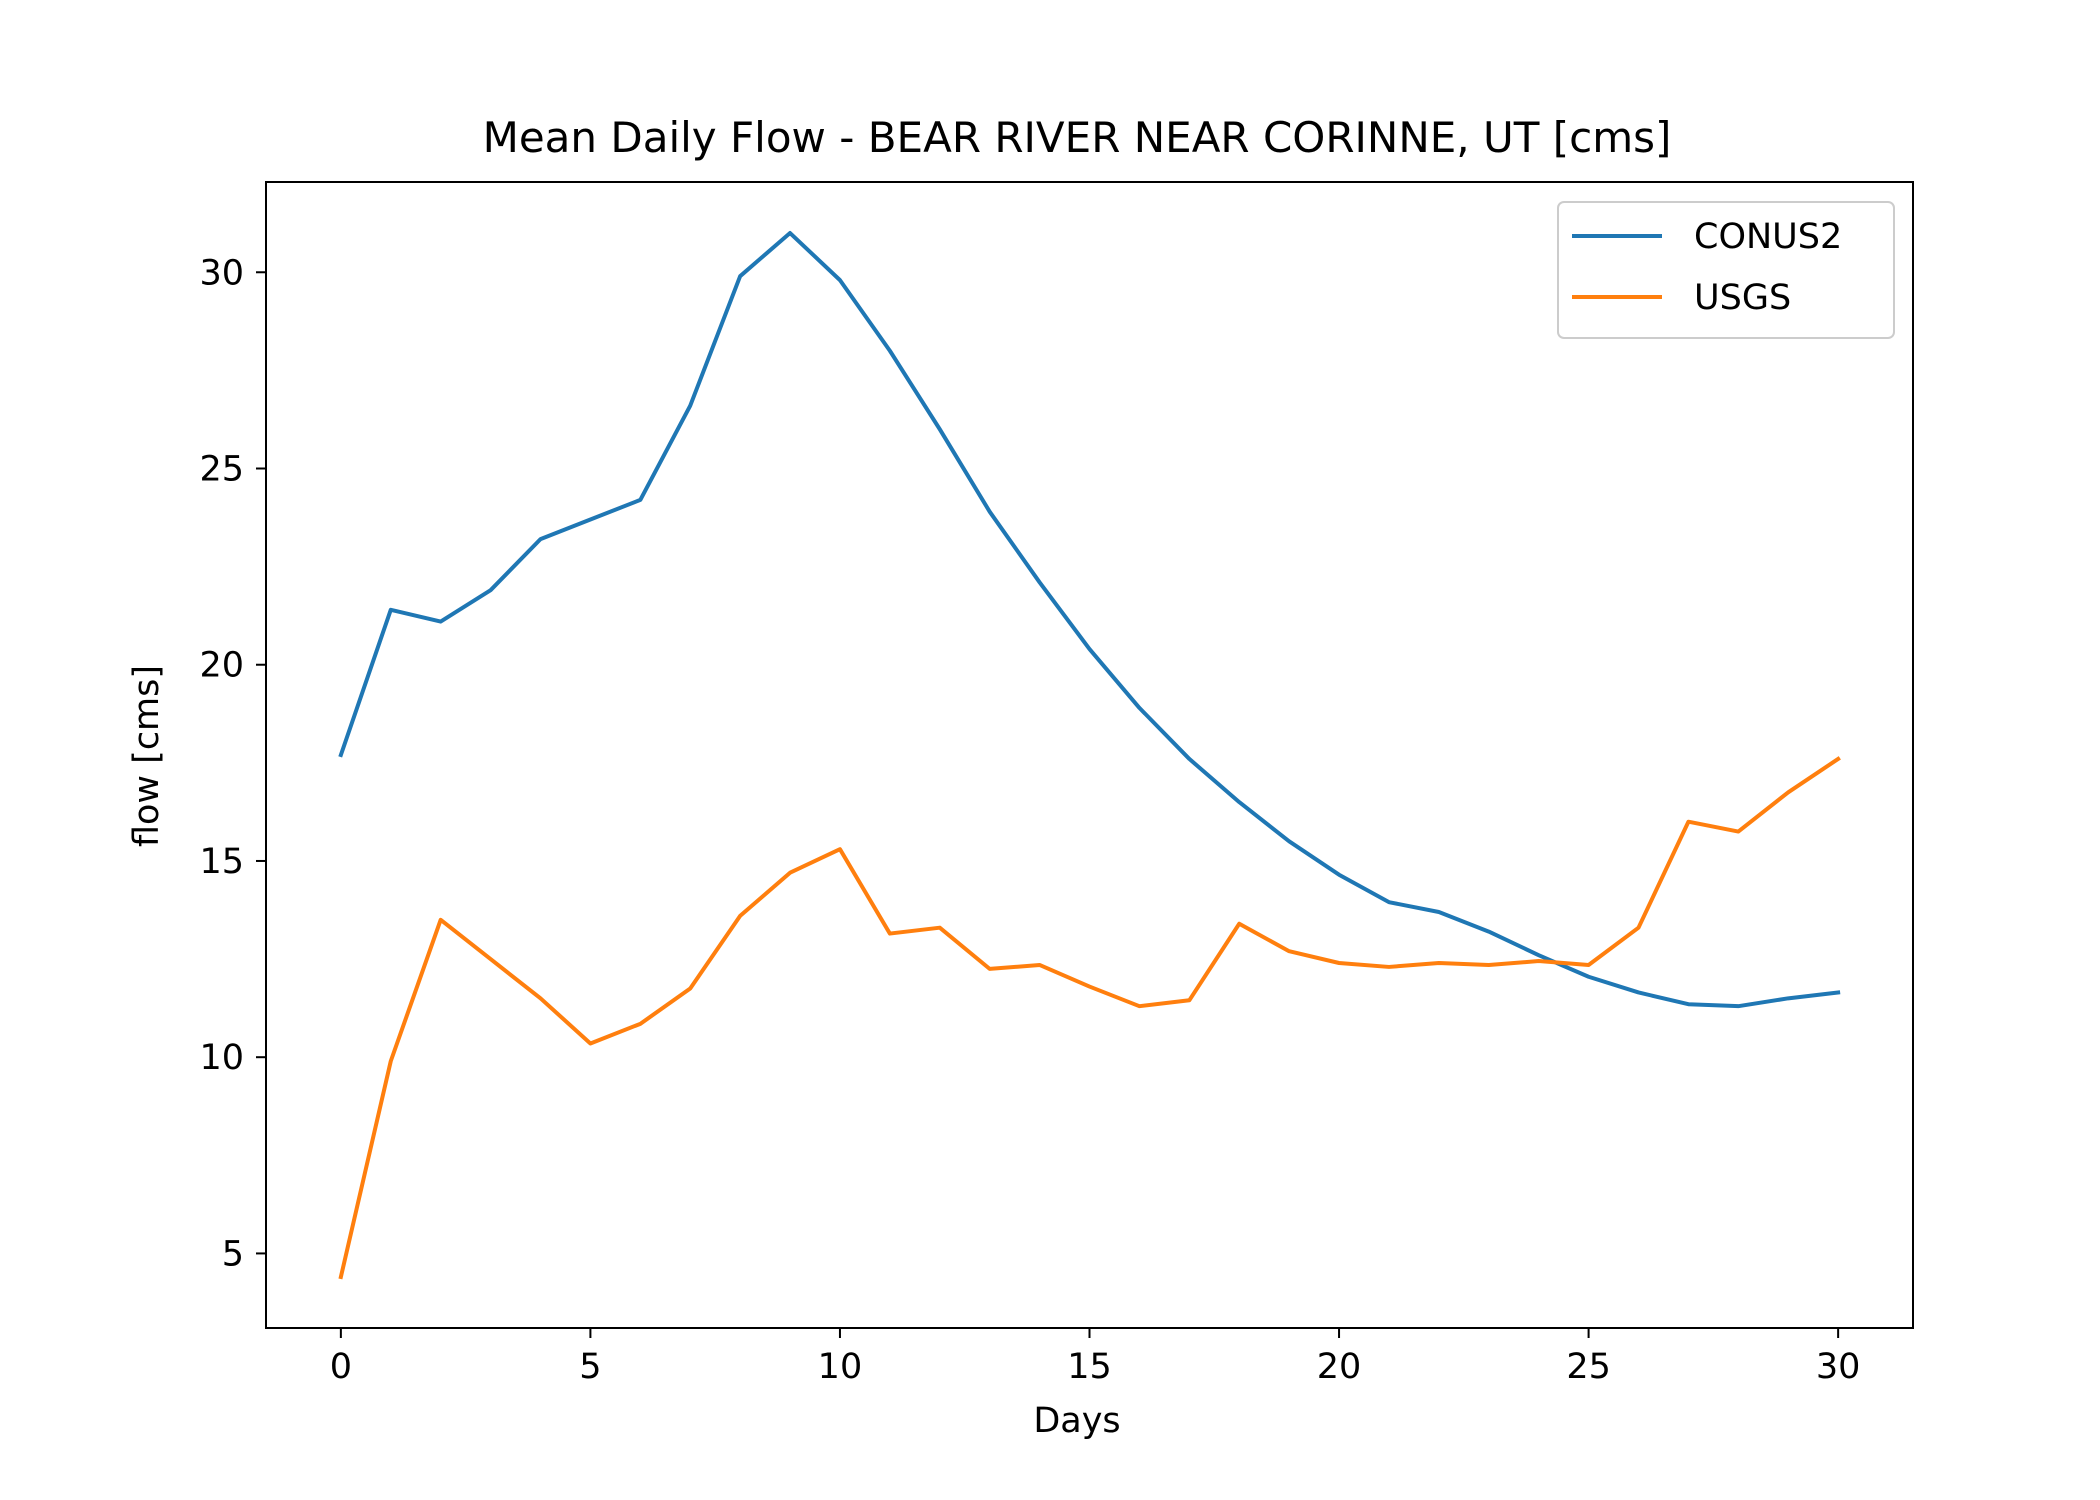 Image resolution: width=2100 pixels, height=1500 pixels. Describe the element at coordinates (233, 1254) in the screenshot. I see `y-tick-label: 5` at that location.